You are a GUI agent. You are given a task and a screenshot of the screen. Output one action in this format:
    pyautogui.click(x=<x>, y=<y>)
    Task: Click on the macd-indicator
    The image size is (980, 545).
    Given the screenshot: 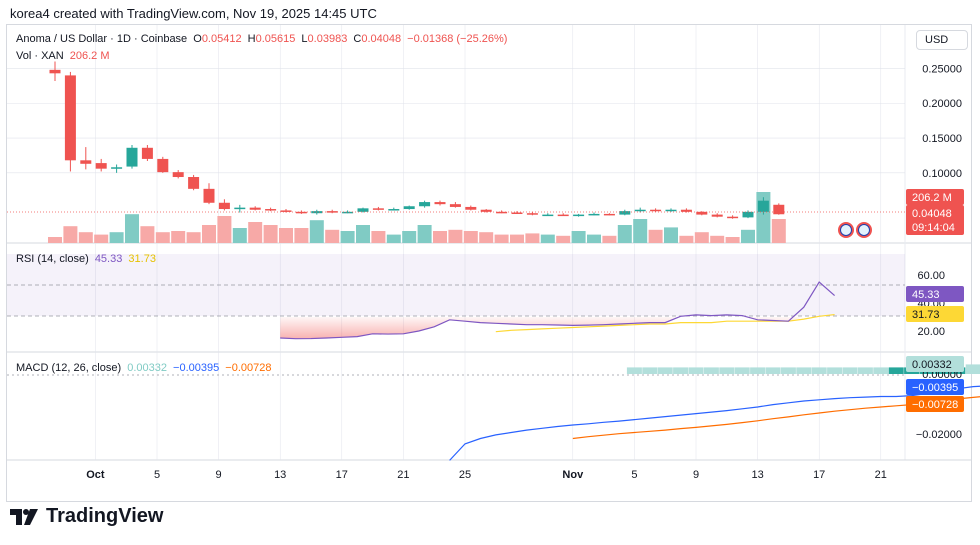 What is the action you would take?
    pyautogui.click(x=714, y=412)
    